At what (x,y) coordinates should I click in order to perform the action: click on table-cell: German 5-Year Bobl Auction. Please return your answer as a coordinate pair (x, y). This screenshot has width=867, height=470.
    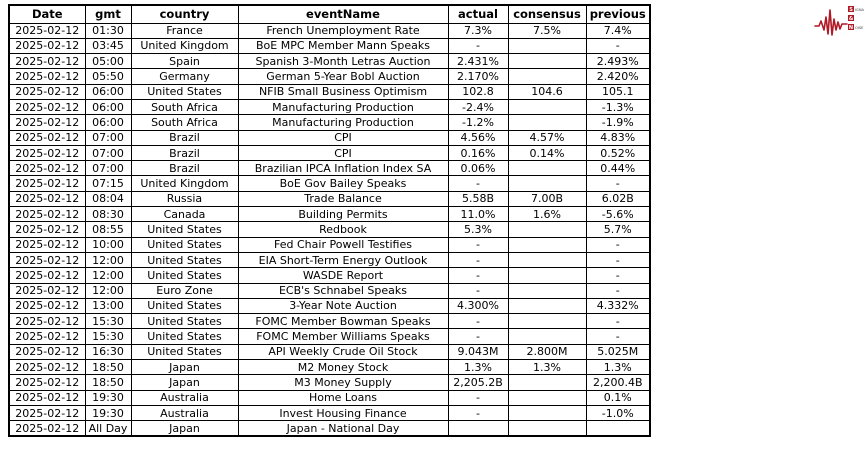
    Looking at the image, I should click on (343, 76).